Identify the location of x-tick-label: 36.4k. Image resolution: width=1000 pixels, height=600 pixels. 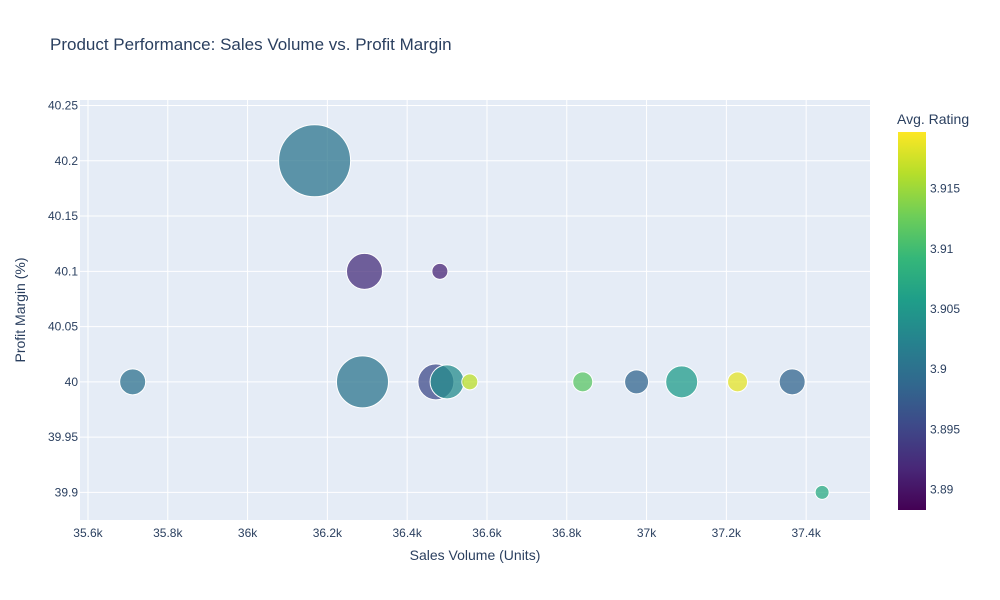
(407, 533).